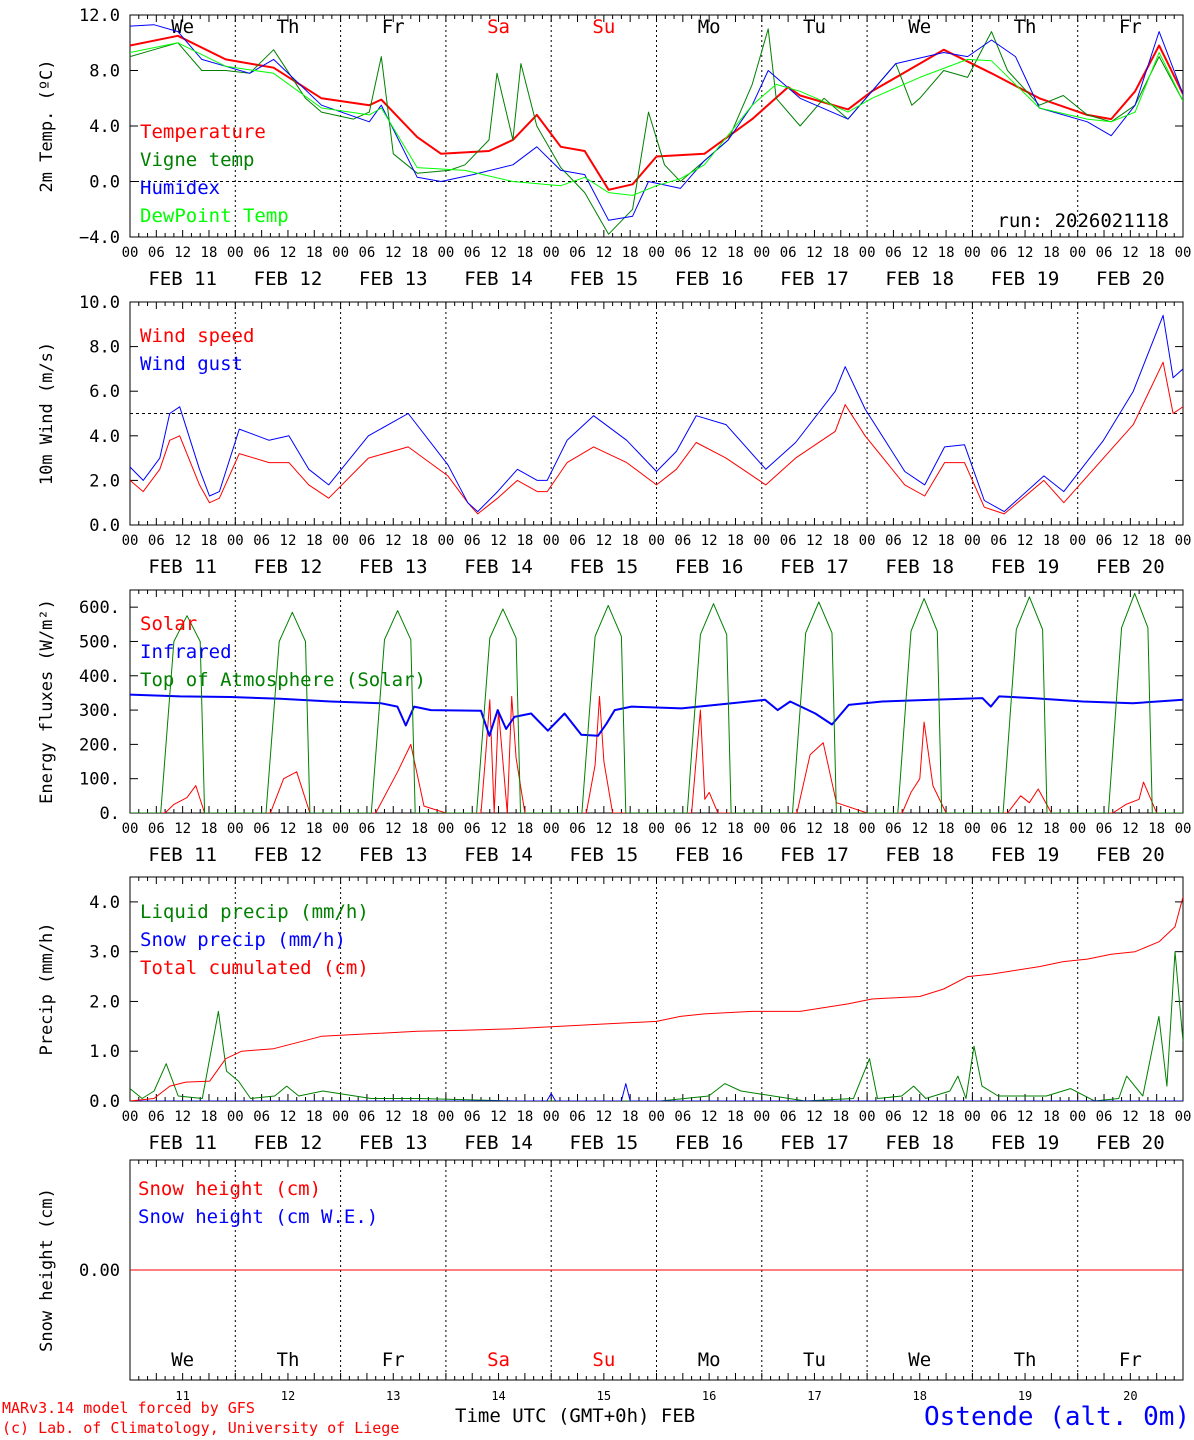 The width and height of the screenshot is (1194, 1440). I want to click on y-tick-label: 0., so click(110, 814).